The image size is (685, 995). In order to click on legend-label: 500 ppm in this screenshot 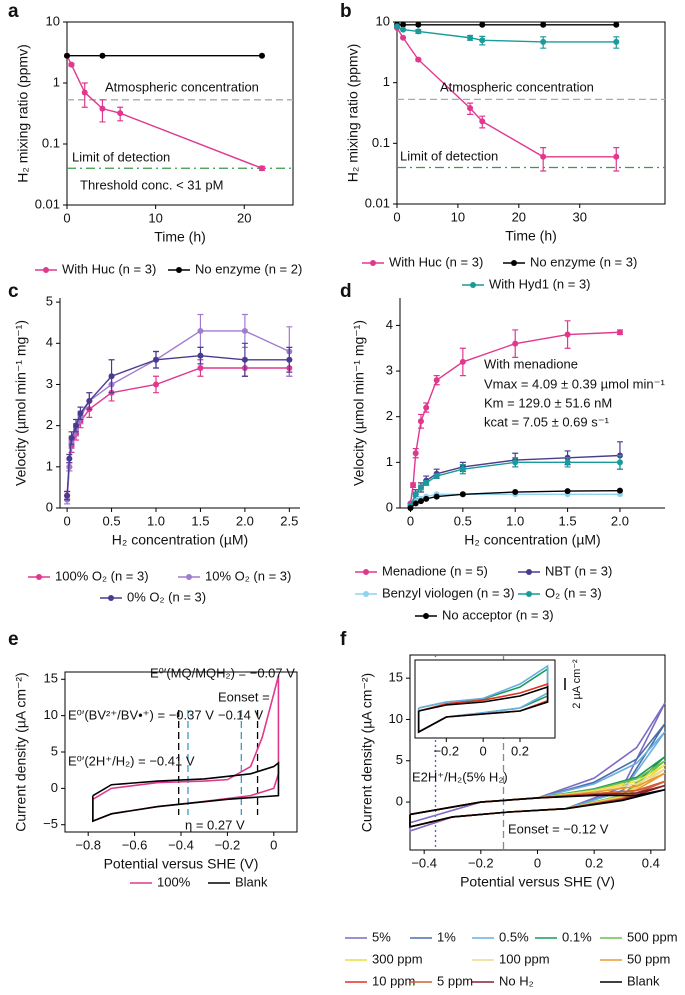, I will do `click(652, 936)`.